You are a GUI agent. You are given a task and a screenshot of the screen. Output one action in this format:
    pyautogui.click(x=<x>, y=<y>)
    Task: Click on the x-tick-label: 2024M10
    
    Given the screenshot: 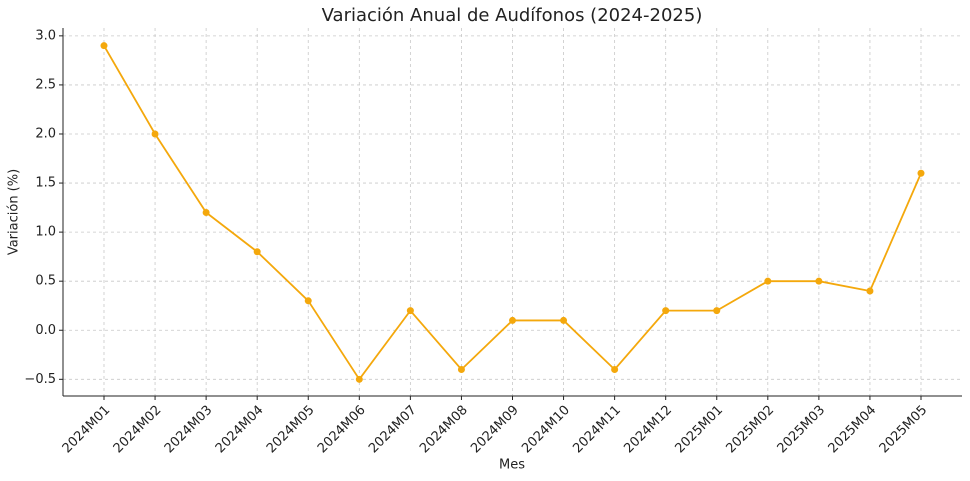 What is the action you would take?
    pyautogui.click(x=546, y=430)
    